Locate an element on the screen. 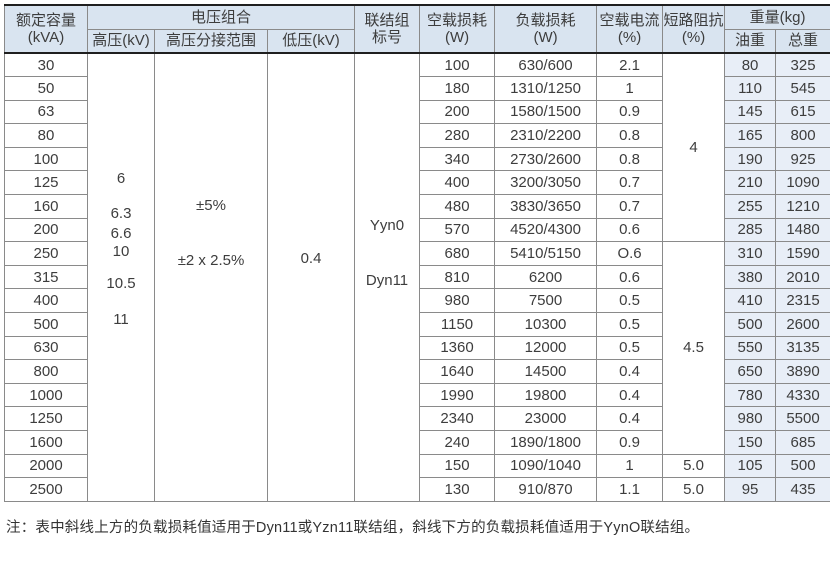  header-load-loss: 负载损耗 (W) is located at coordinates (546, 29).